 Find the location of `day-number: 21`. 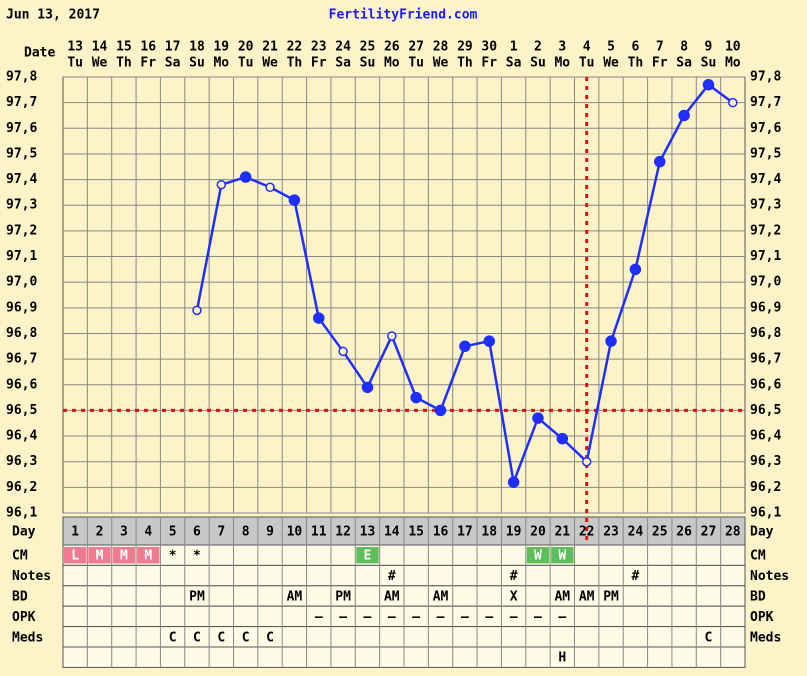

day-number: 21 is located at coordinates (562, 532).